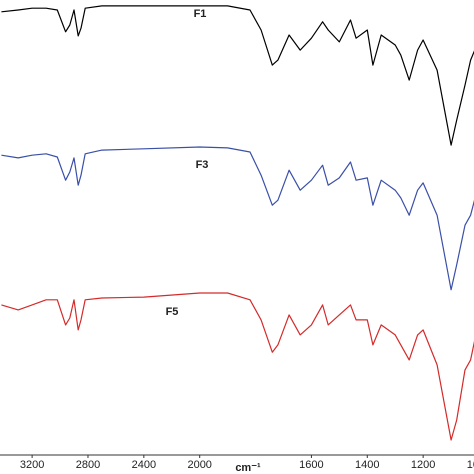  I want to click on series-label: F3, so click(202, 165).